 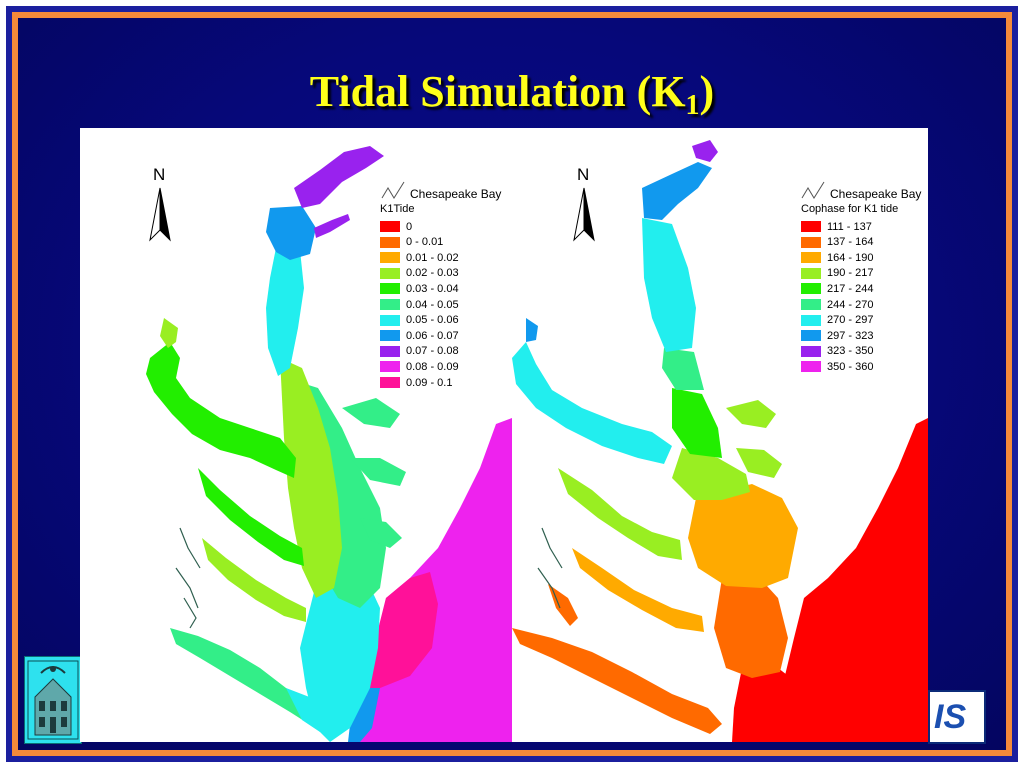 I want to click on legend-item: 0.08 - 0.09, so click(x=419, y=366).